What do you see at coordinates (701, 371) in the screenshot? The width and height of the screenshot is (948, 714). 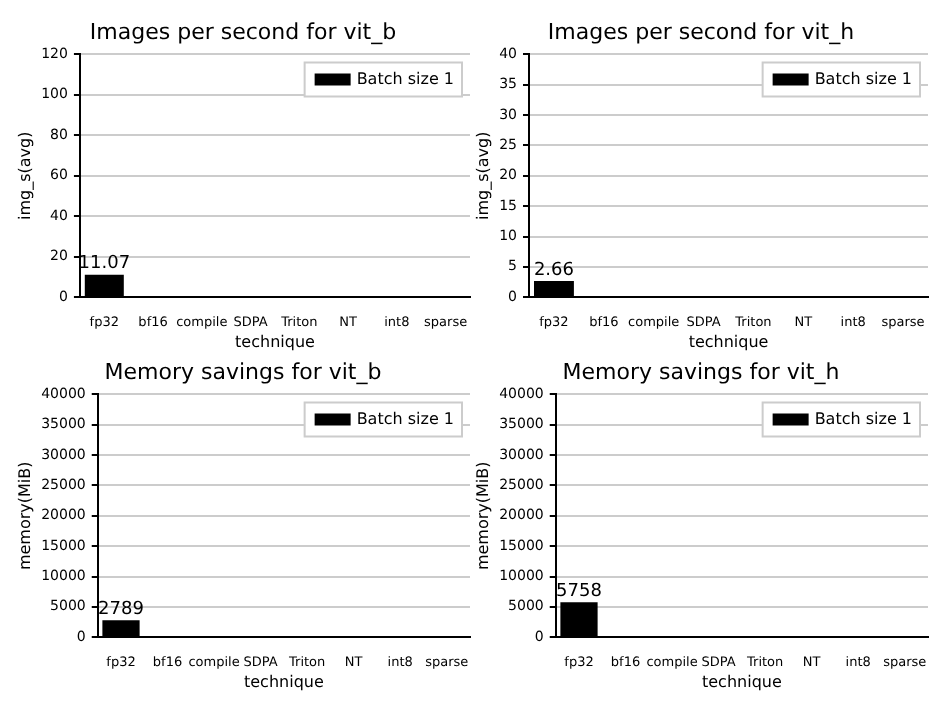 I see `chart-title: Memory savings for vit_h` at bounding box center [701, 371].